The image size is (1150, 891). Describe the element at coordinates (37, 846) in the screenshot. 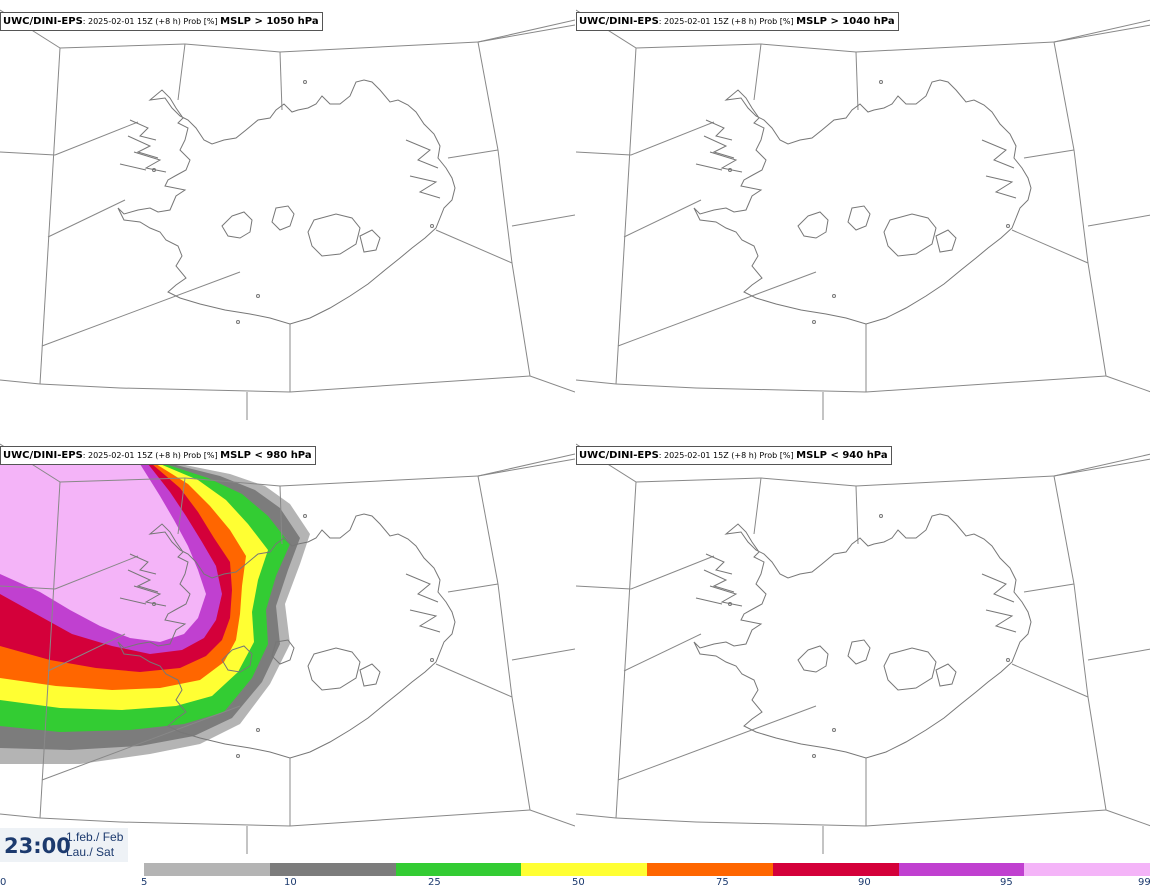

I see `valid-time-clock: 23:00` at that location.